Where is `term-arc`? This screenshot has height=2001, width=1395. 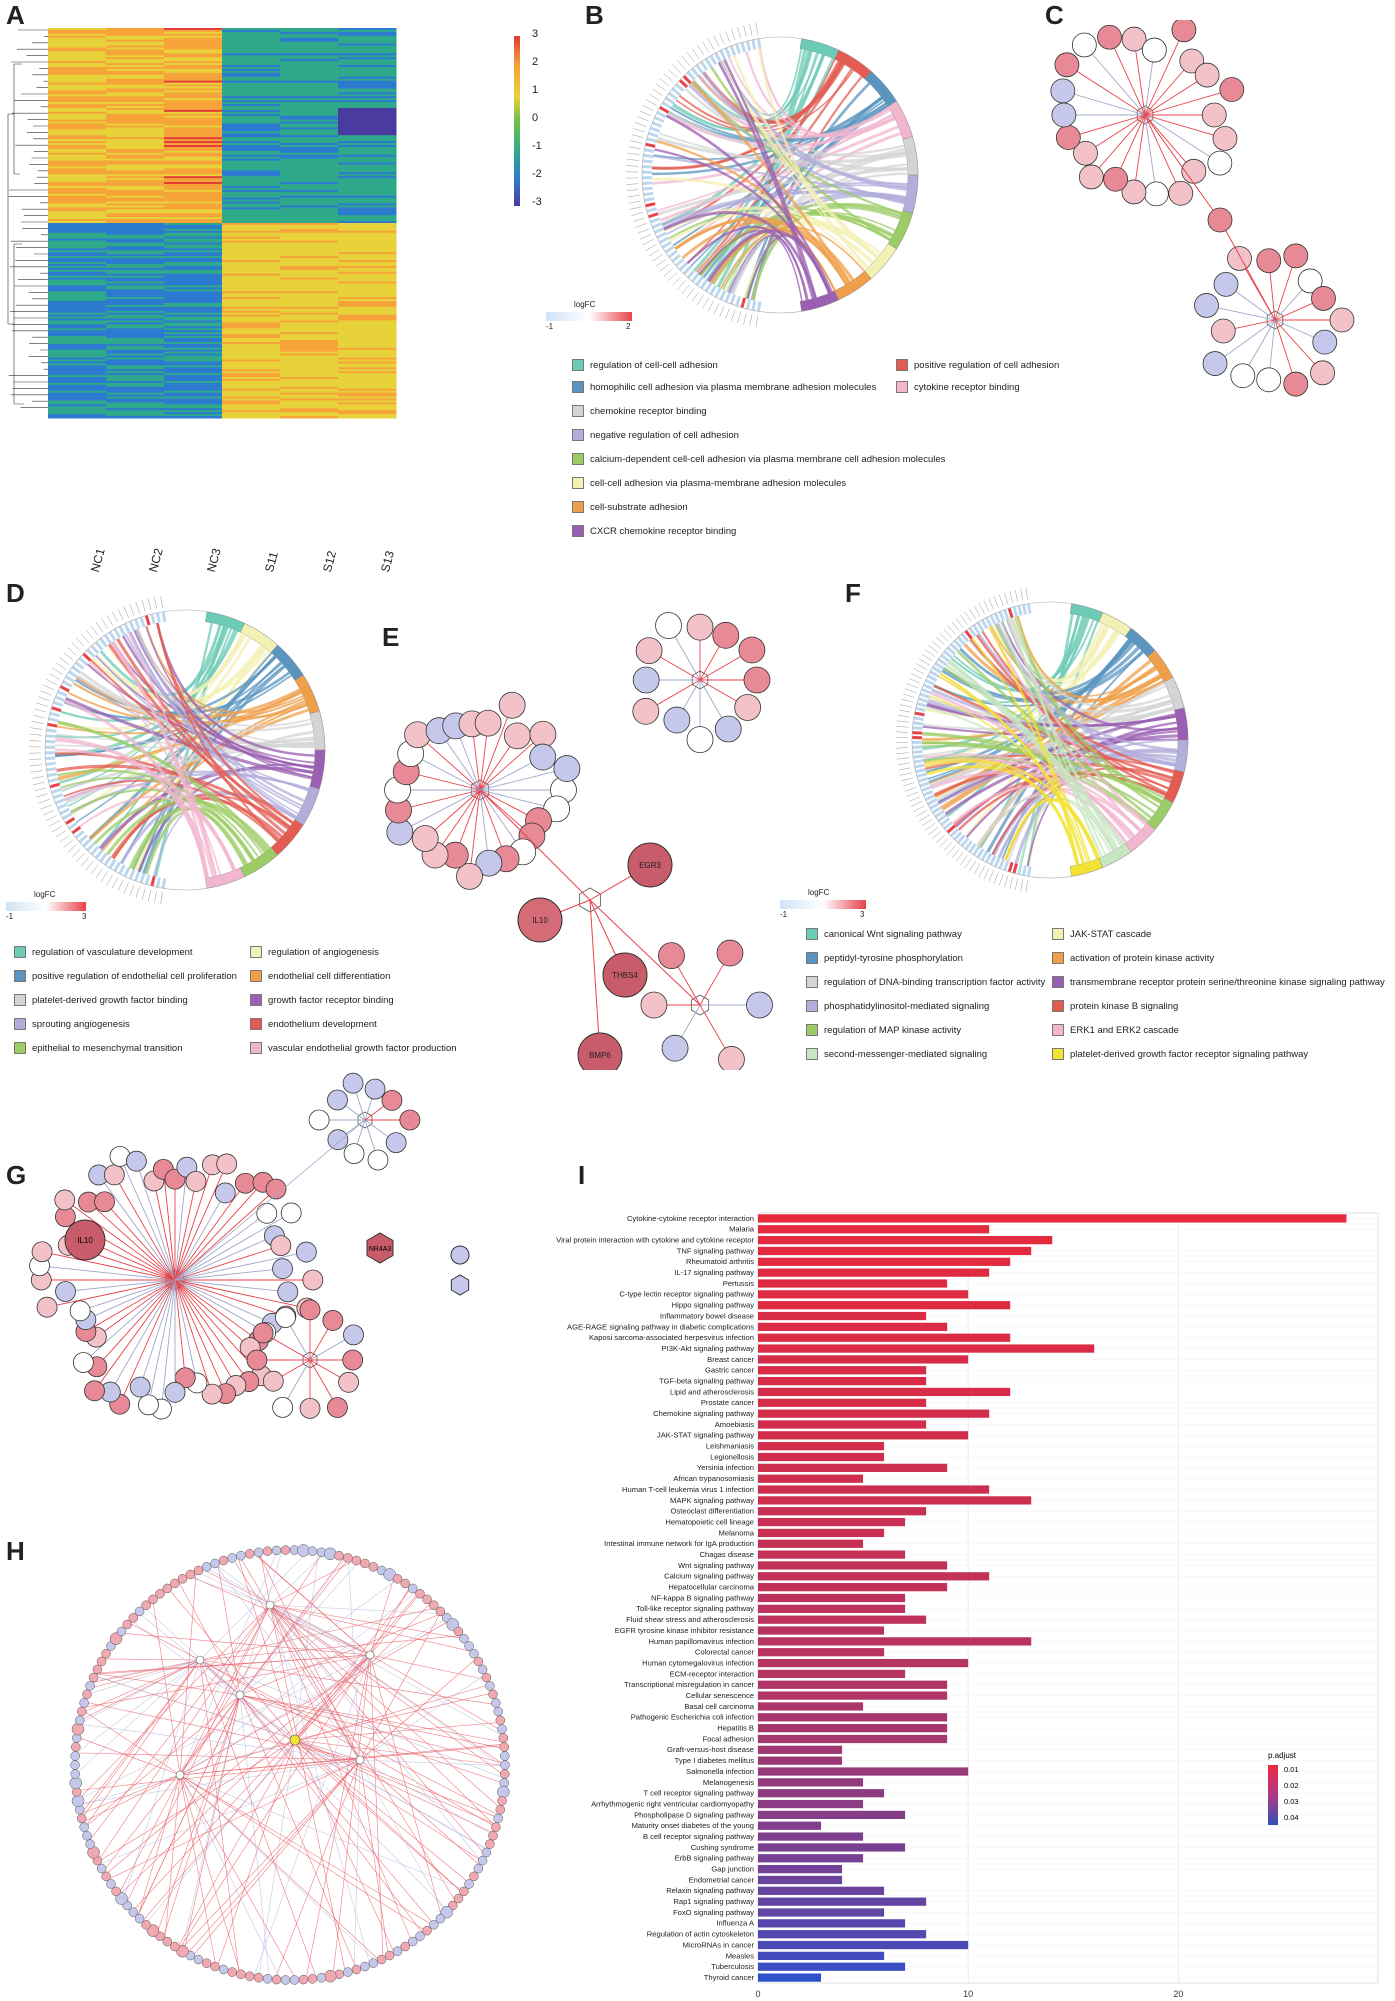 term-arc is located at coordinates (307, 806).